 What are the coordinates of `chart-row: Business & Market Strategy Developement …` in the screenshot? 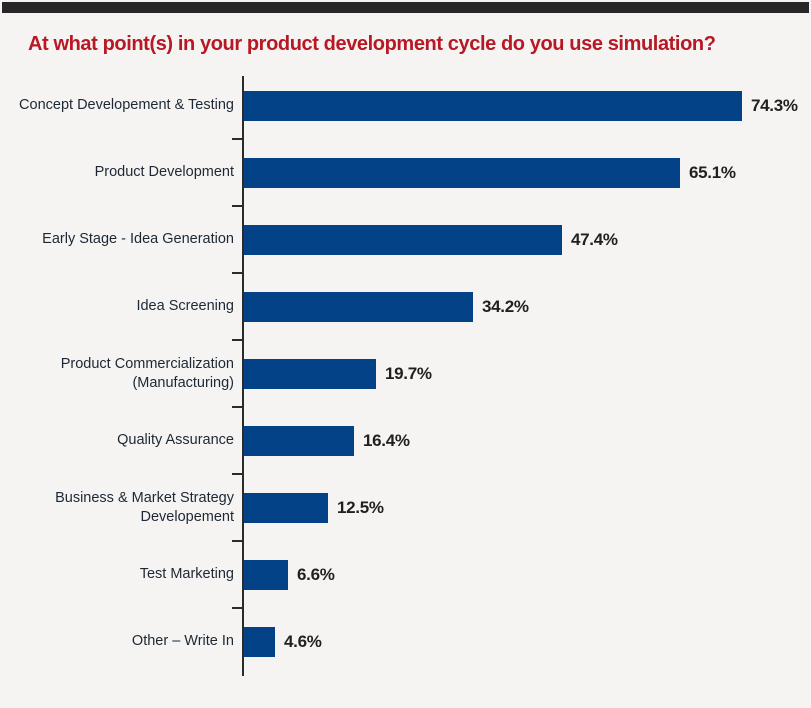 It's located at (405, 507).